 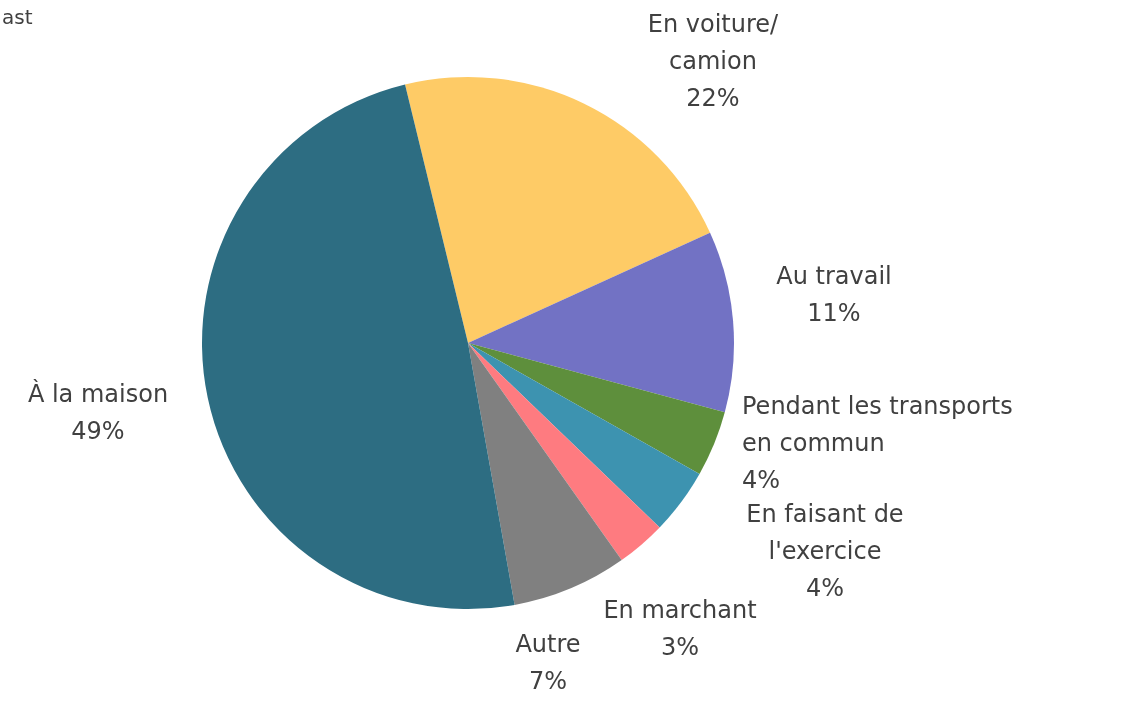 I want to click on slice-label: Pendant les transports en commun, so click(x=877, y=424).